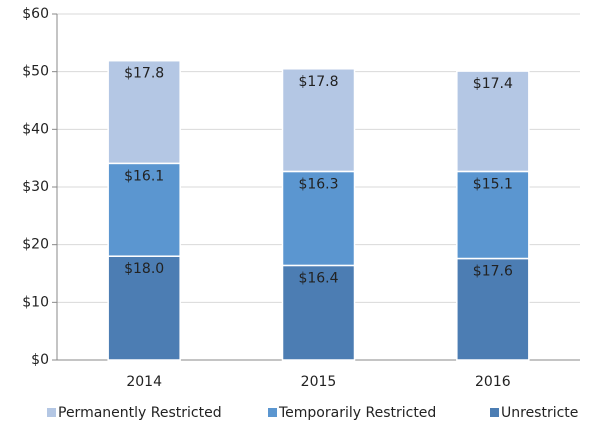  What do you see at coordinates (35, 72) in the screenshot?
I see `y-tick-label: $50` at bounding box center [35, 72].